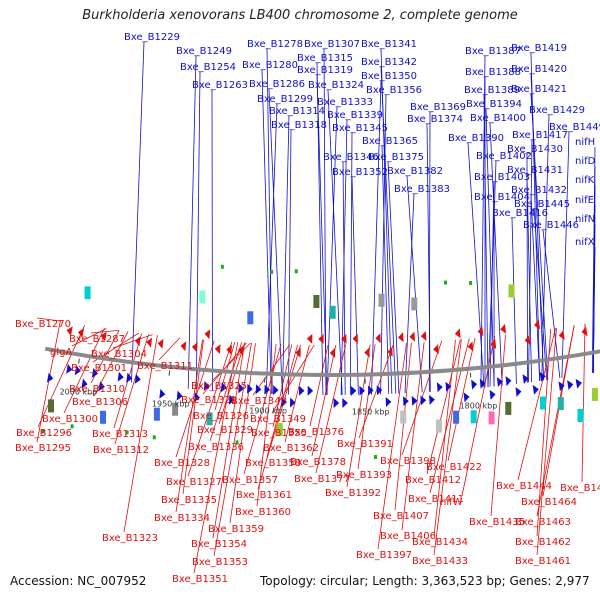  I want to click on gene-label-reverse: Bxe_B1340, so click(259, 401).